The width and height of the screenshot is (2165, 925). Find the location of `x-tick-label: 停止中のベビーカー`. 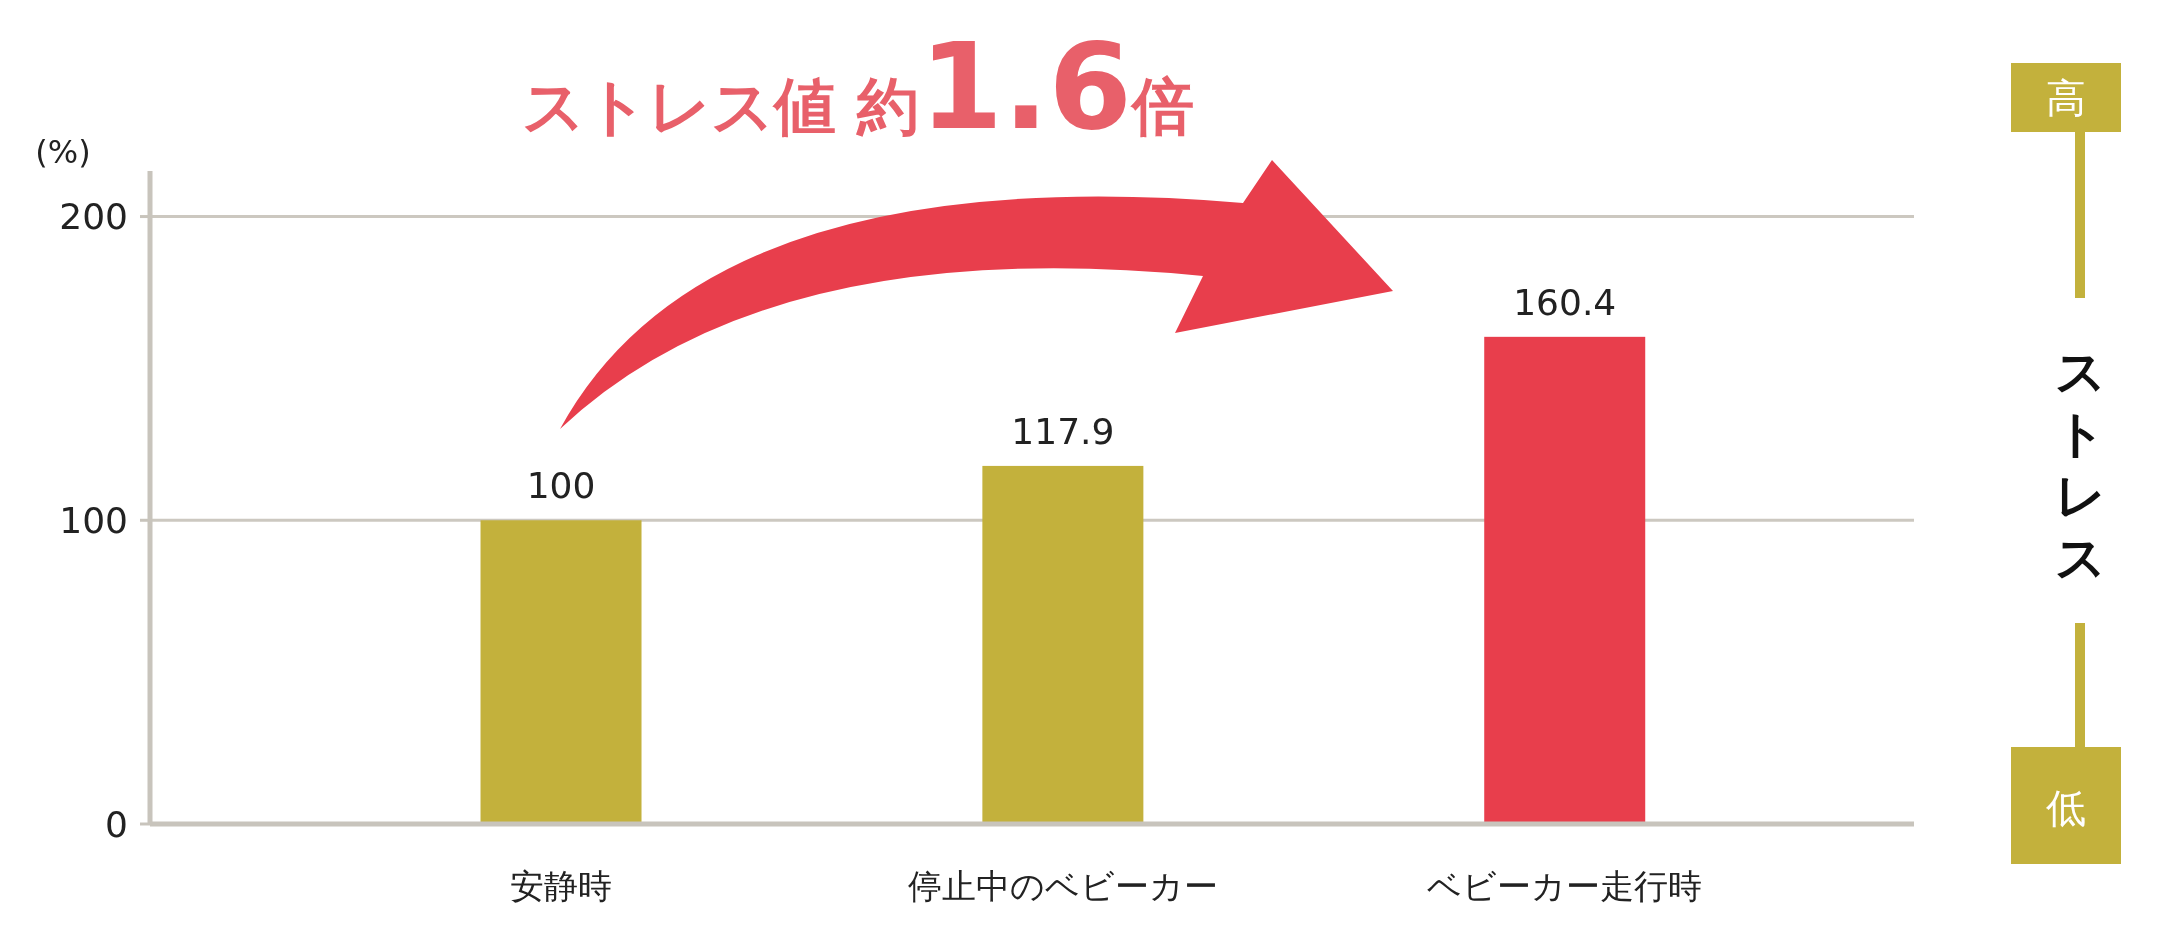

x-tick-label: 停止中のベビーカー is located at coordinates (1062, 886).